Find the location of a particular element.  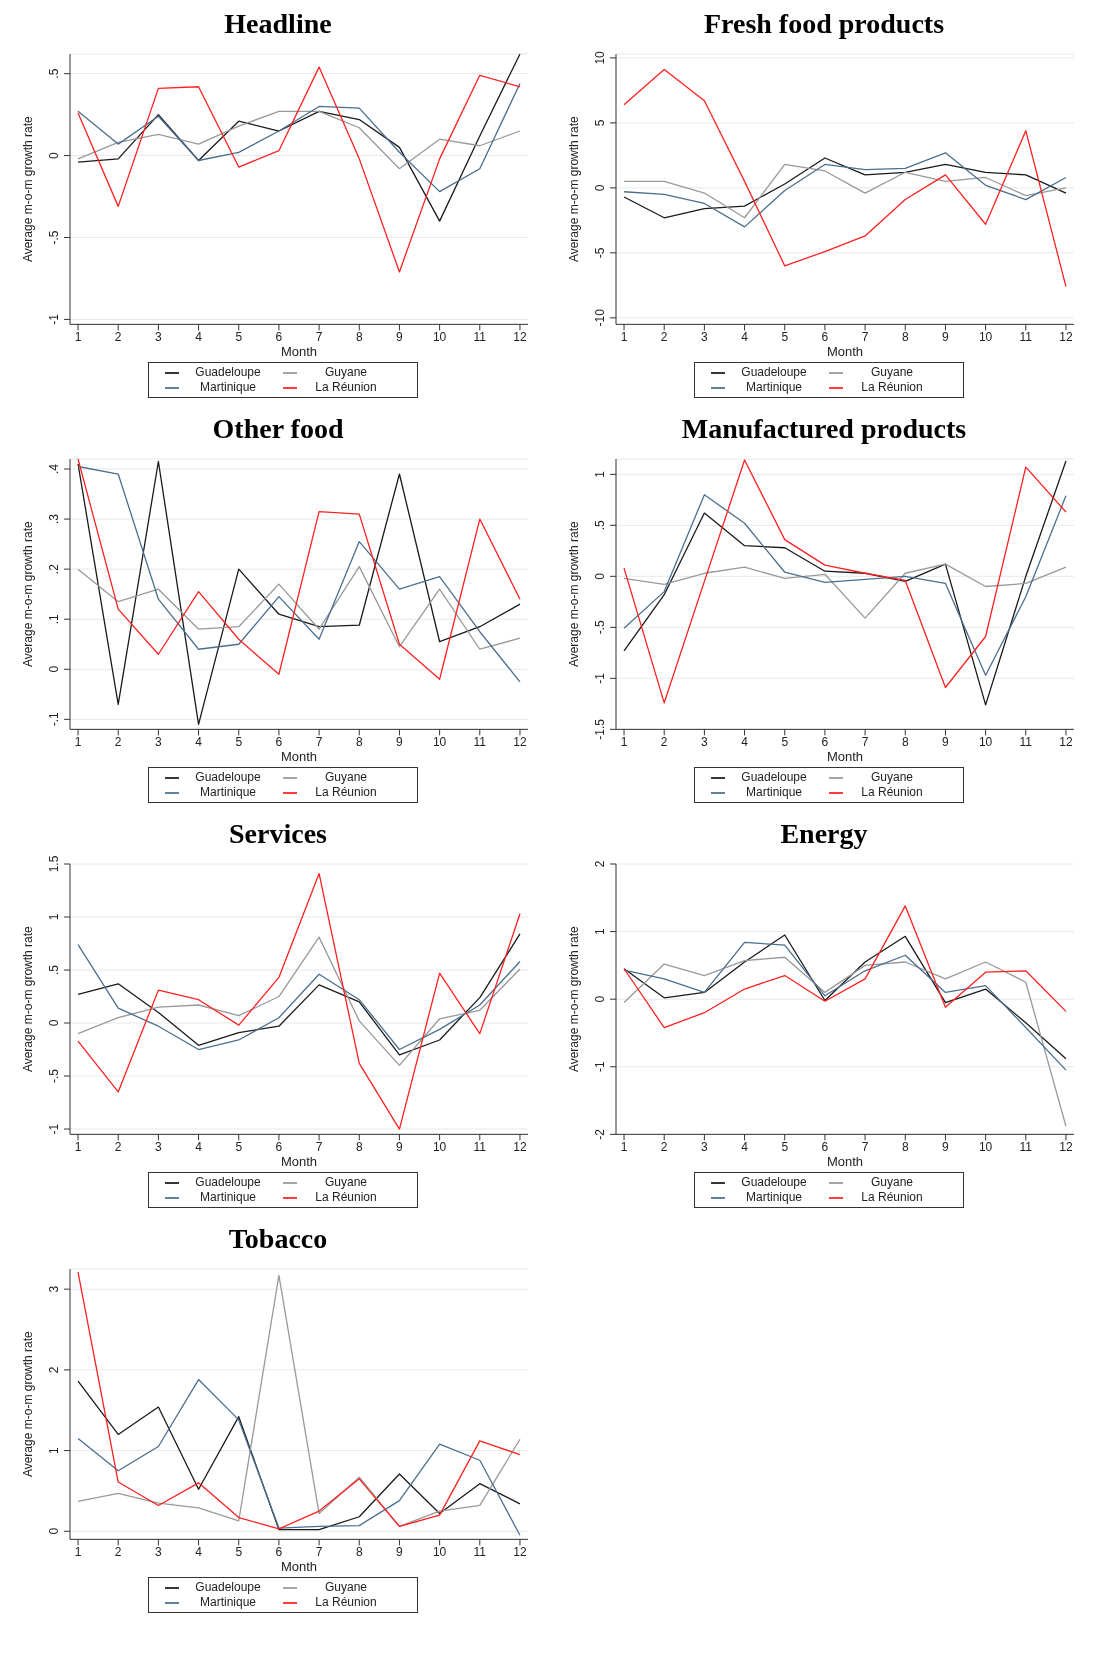

y-tick-label: 1.5 is located at coordinates (54, 864).